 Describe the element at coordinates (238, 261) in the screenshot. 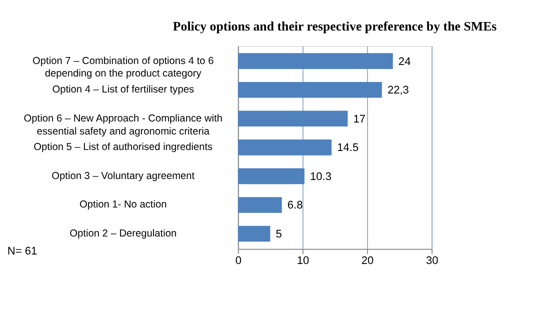

I see `x-tick-label: 0` at that location.